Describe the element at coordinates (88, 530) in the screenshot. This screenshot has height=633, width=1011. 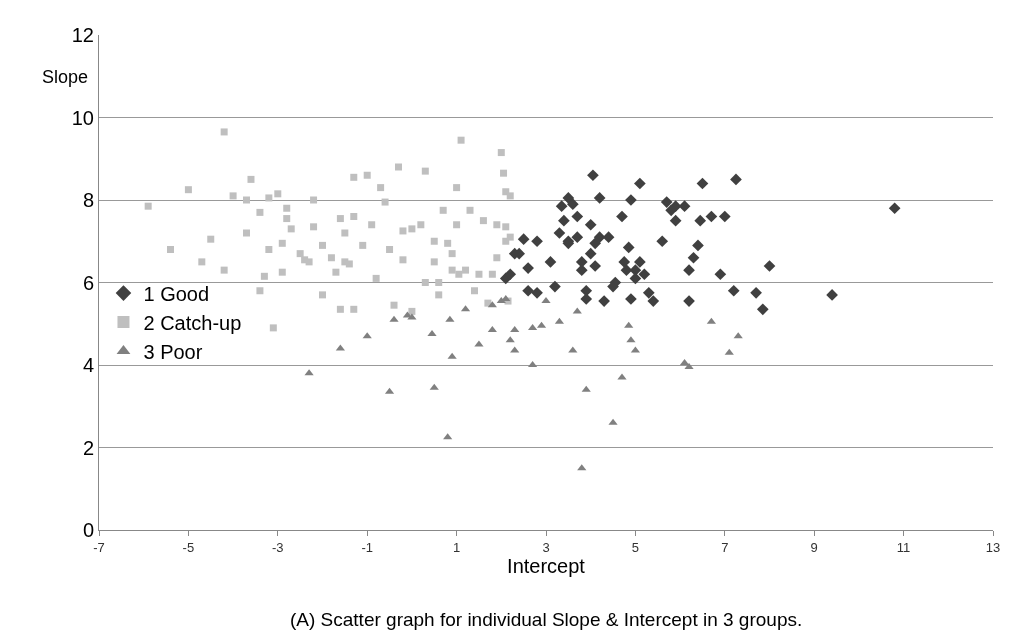
I see `y-tick-label: 0` at that location.